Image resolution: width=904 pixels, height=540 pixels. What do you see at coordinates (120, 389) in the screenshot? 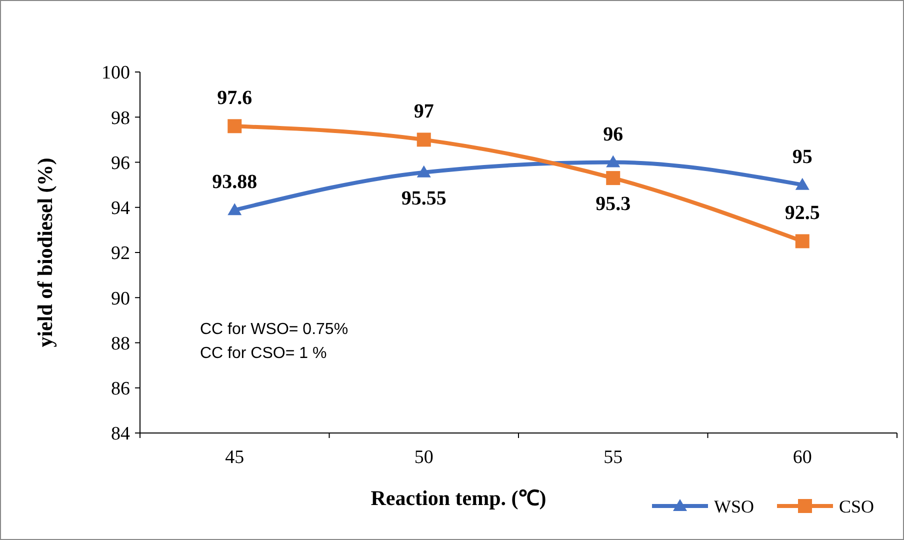
I see `y-tick-label: 86` at bounding box center [120, 389].